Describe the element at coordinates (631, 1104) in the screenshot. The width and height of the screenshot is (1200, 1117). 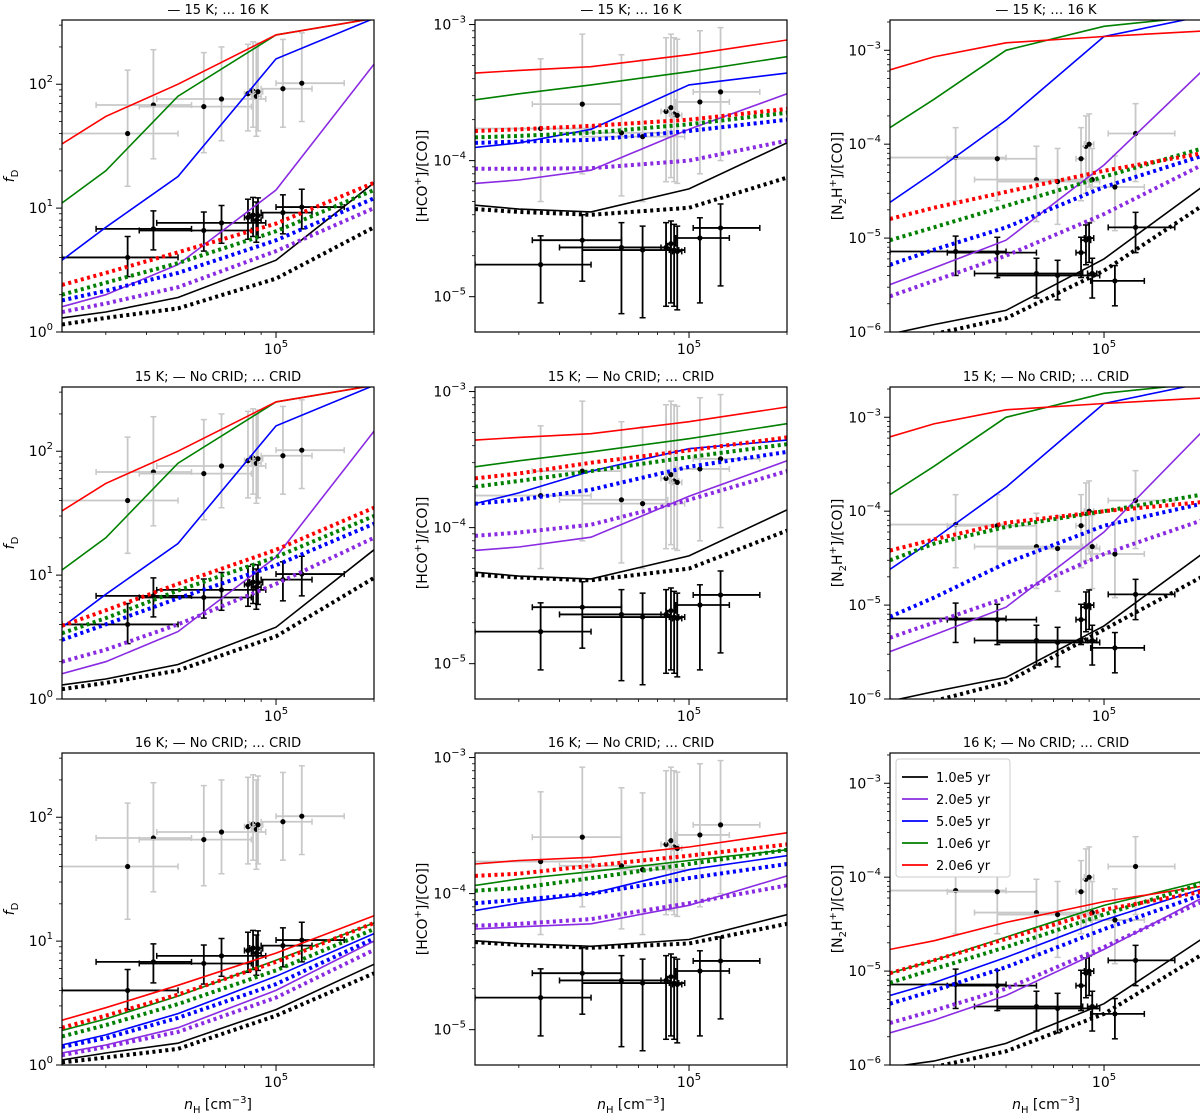
I see `x-axis-label: nH [cm−3]` at that location.